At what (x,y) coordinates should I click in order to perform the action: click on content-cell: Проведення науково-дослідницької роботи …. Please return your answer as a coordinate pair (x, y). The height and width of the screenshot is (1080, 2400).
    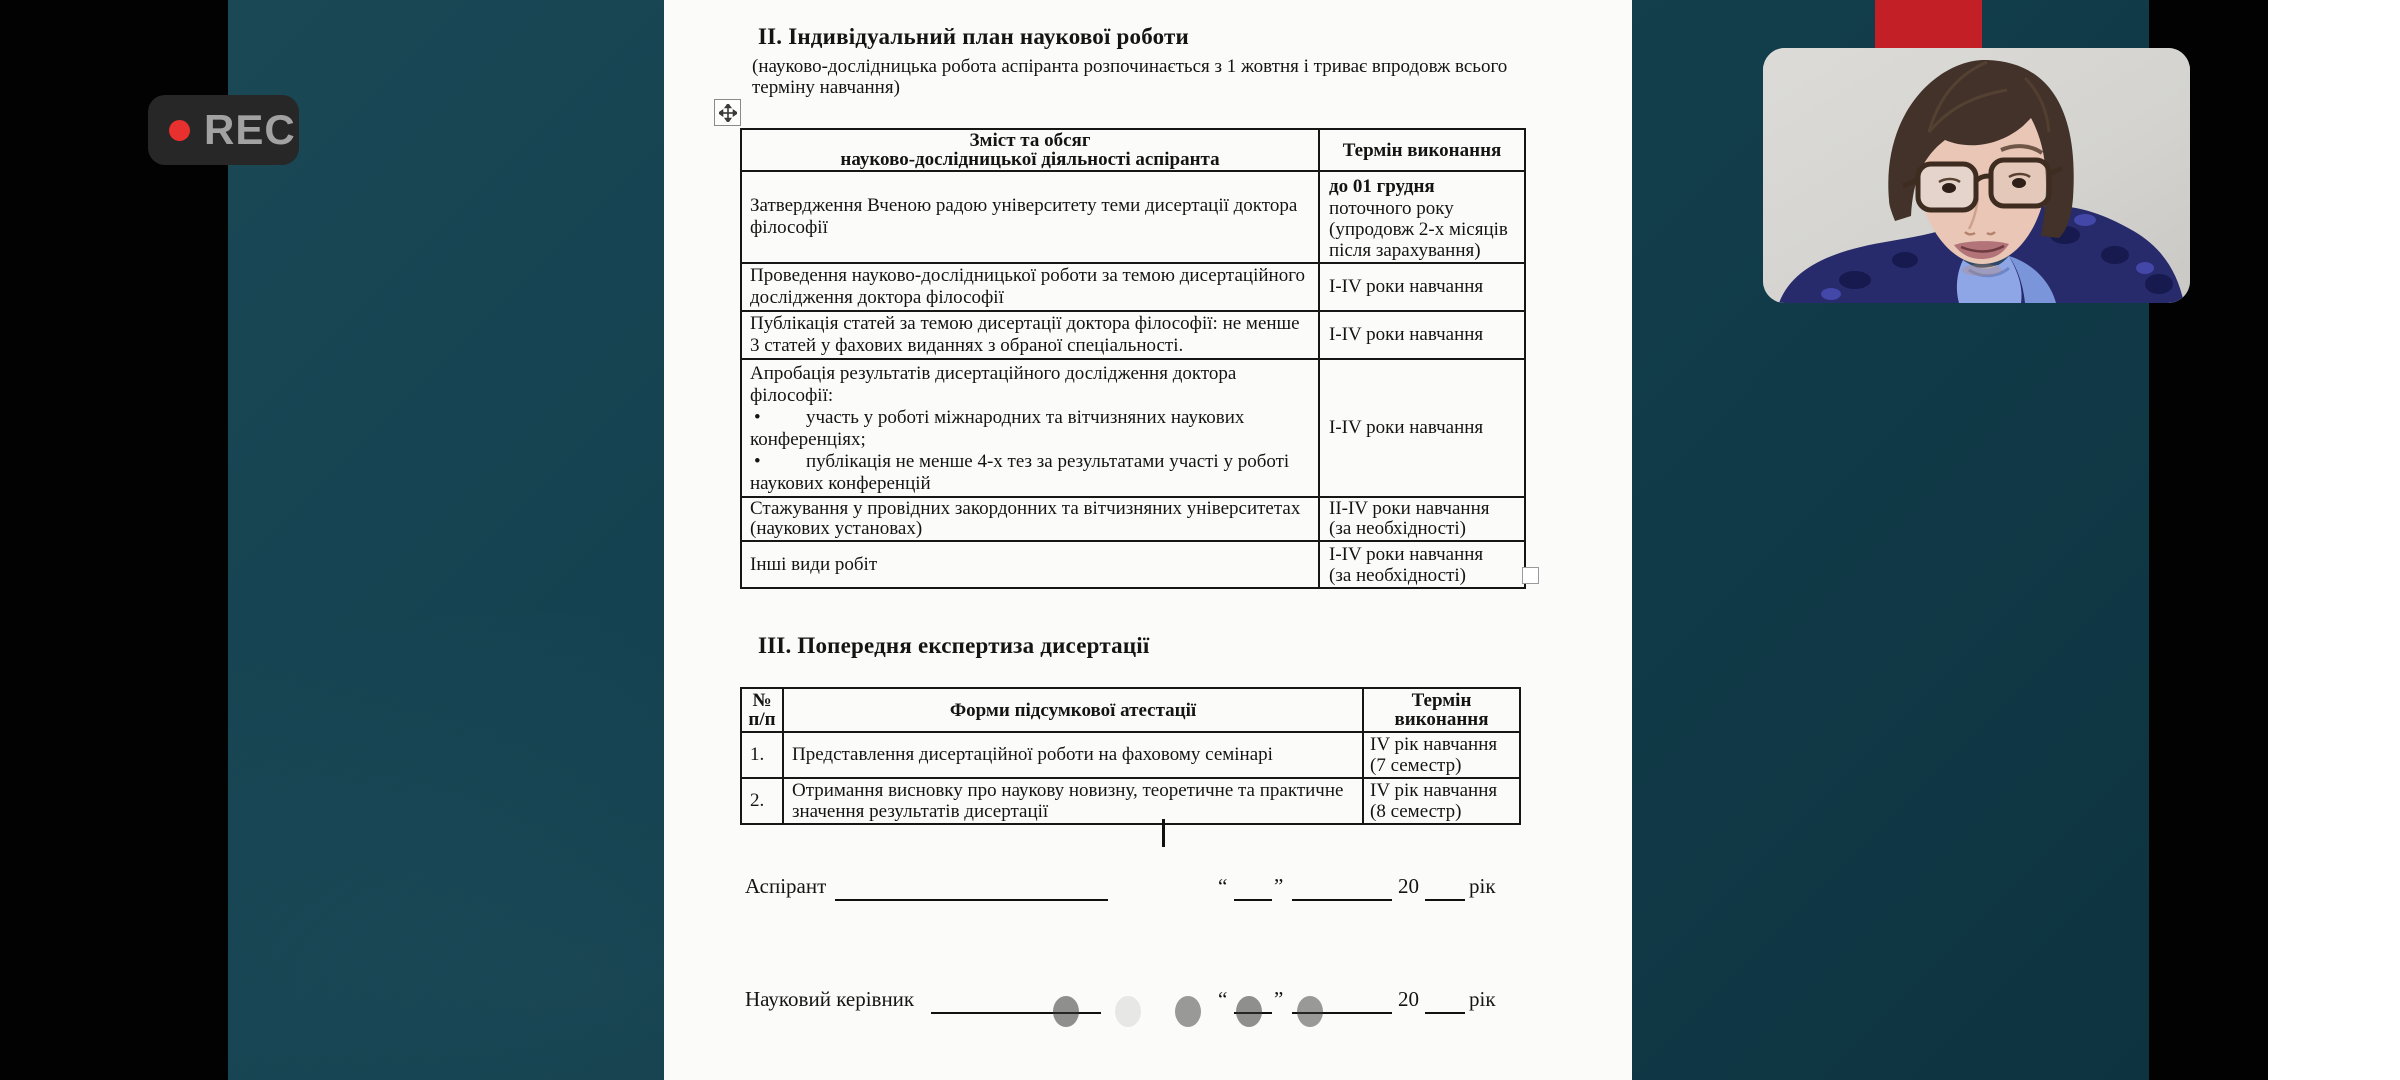
    Looking at the image, I should click on (1030, 287).